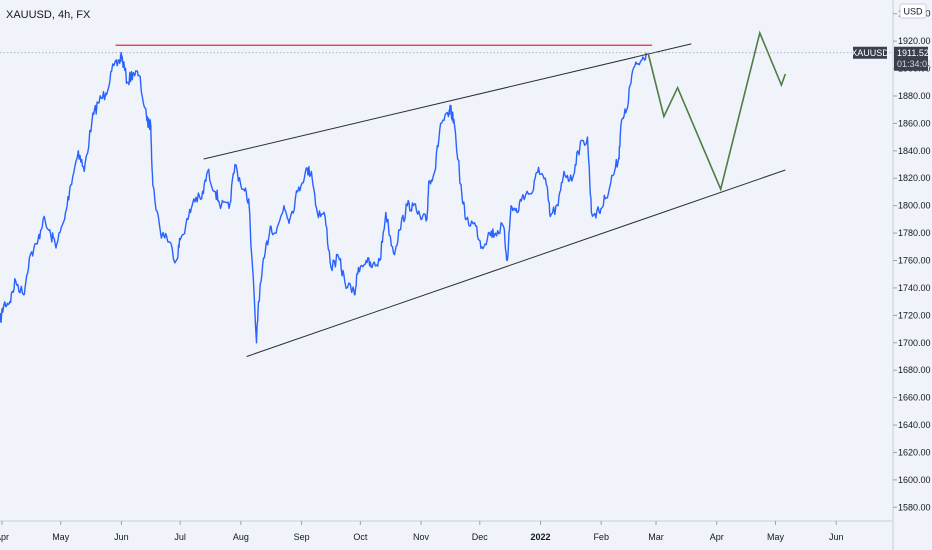 This screenshot has width=932, height=550. I want to click on time-axis-tick-label: Dec, so click(480, 537).